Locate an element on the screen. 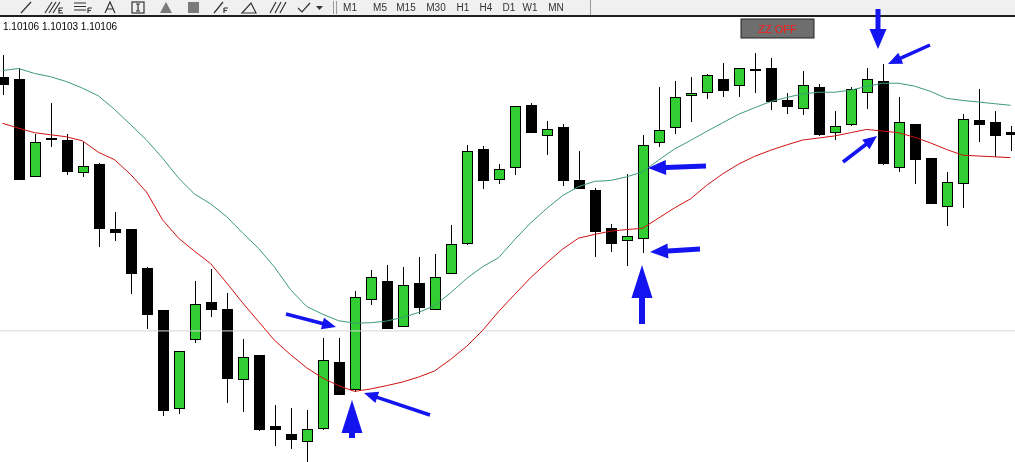 The image size is (1015, 462). text: M5 is located at coordinates (380, 7).